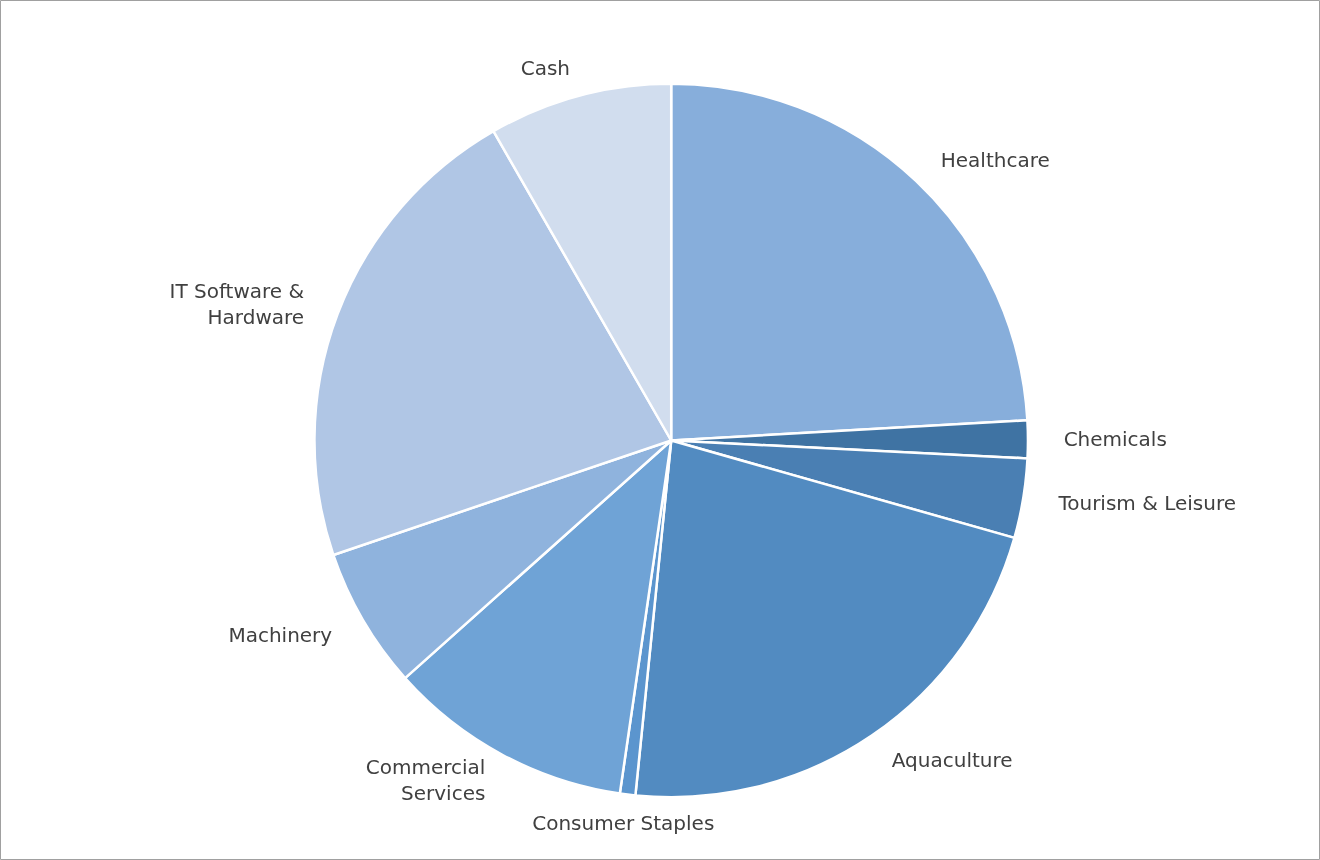 The image size is (1320, 860). What do you see at coordinates (623, 823) in the screenshot?
I see `slice-label: Consumer Staples` at bounding box center [623, 823].